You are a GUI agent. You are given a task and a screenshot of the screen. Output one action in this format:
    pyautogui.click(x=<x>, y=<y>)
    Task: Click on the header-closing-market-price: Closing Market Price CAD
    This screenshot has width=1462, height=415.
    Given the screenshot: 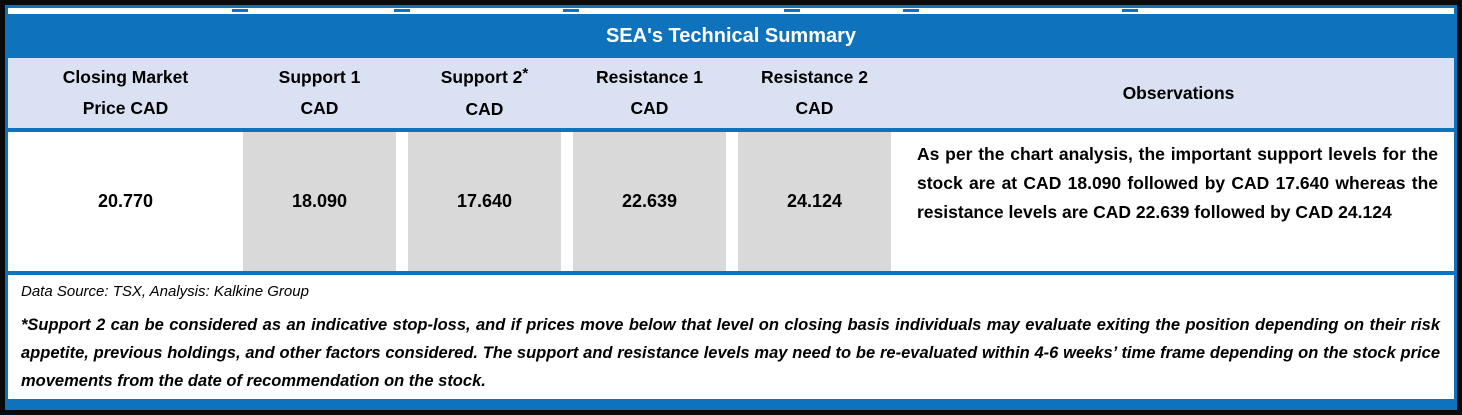 What is the action you would take?
    pyautogui.click(x=125, y=93)
    